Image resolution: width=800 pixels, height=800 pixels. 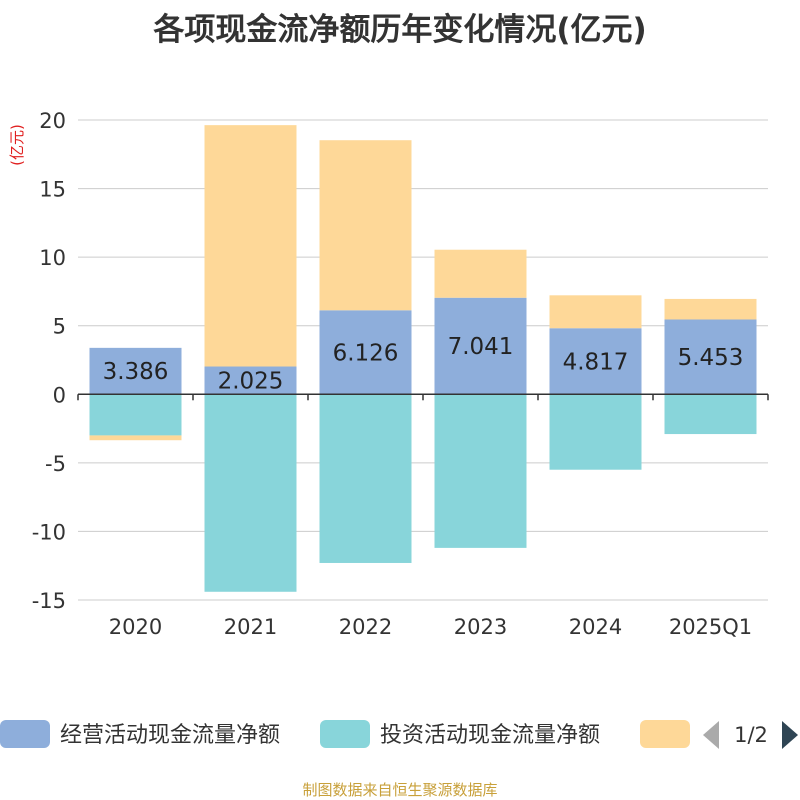 What do you see at coordinates (790, 735) in the screenshot?
I see `legend-next-icon` at bounding box center [790, 735].